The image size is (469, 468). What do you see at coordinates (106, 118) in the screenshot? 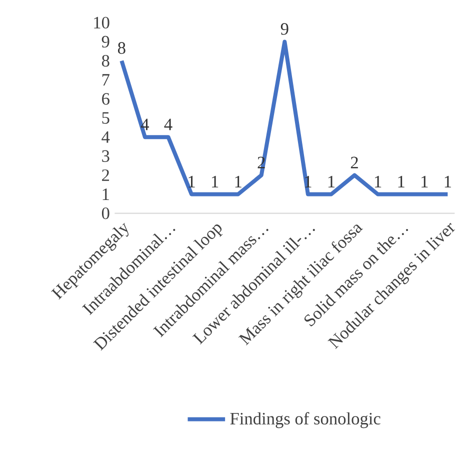
I see `y-tick-label: 5` at bounding box center [106, 118].